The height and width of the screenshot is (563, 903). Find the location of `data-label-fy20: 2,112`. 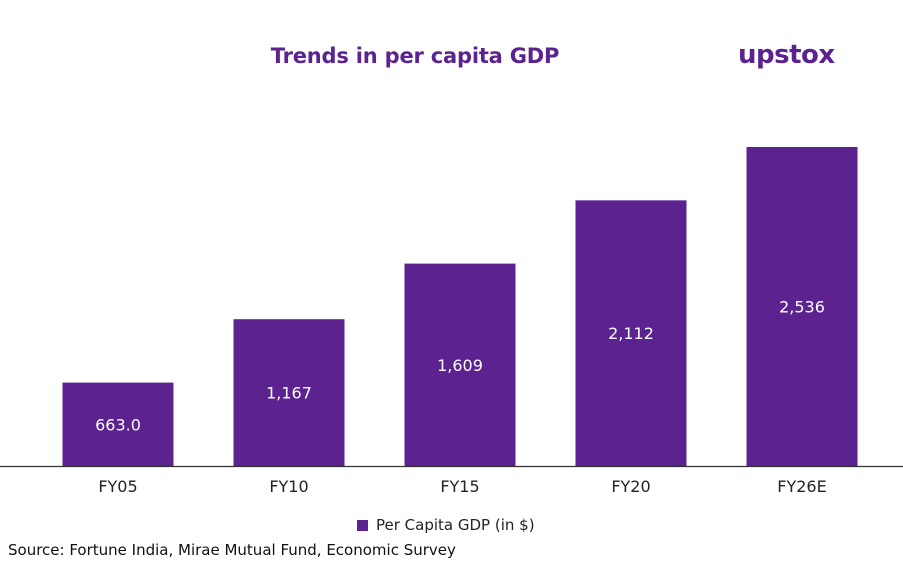

data-label-fy20: 2,112 is located at coordinates (631, 333).